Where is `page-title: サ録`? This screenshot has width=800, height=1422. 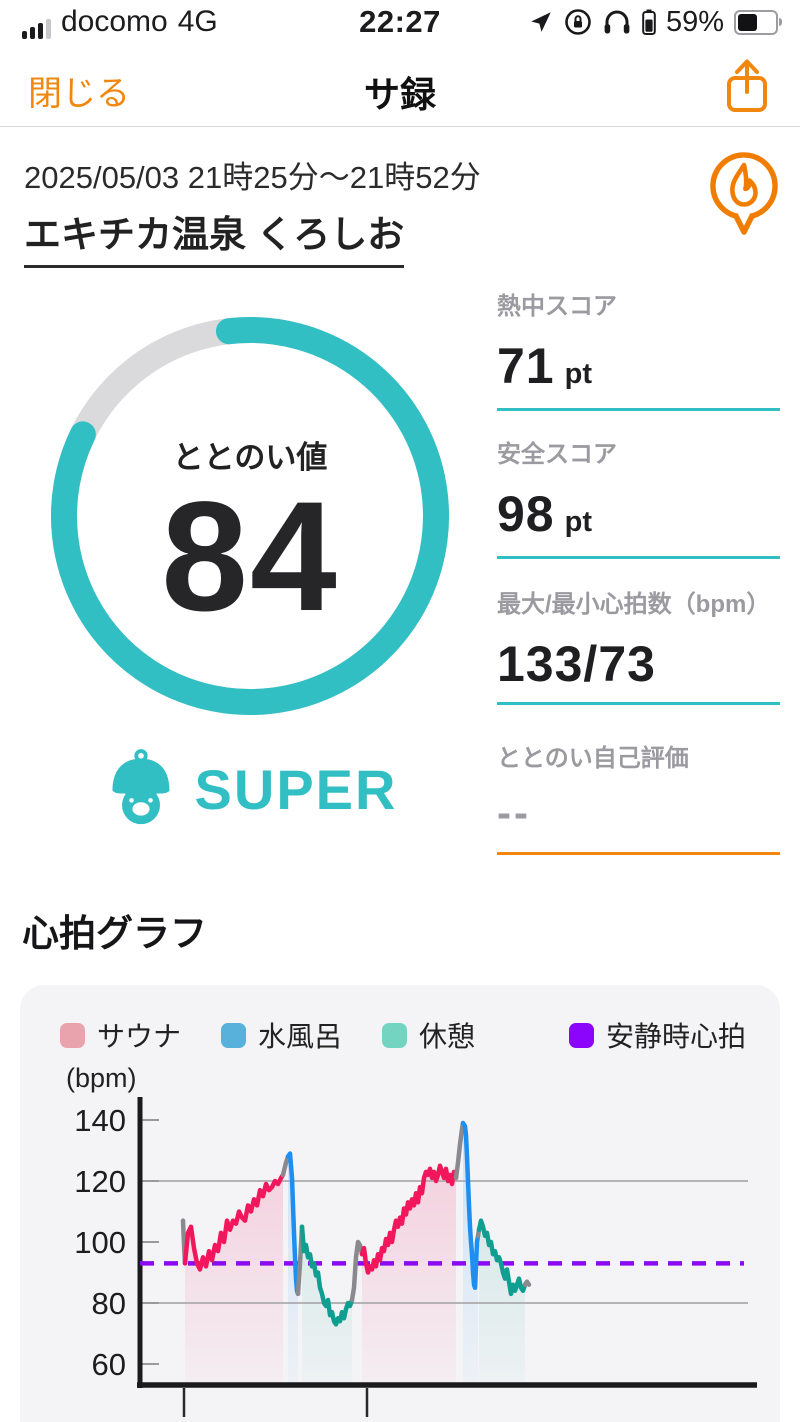 page-title: サ録 is located at coordinates (399, 94).